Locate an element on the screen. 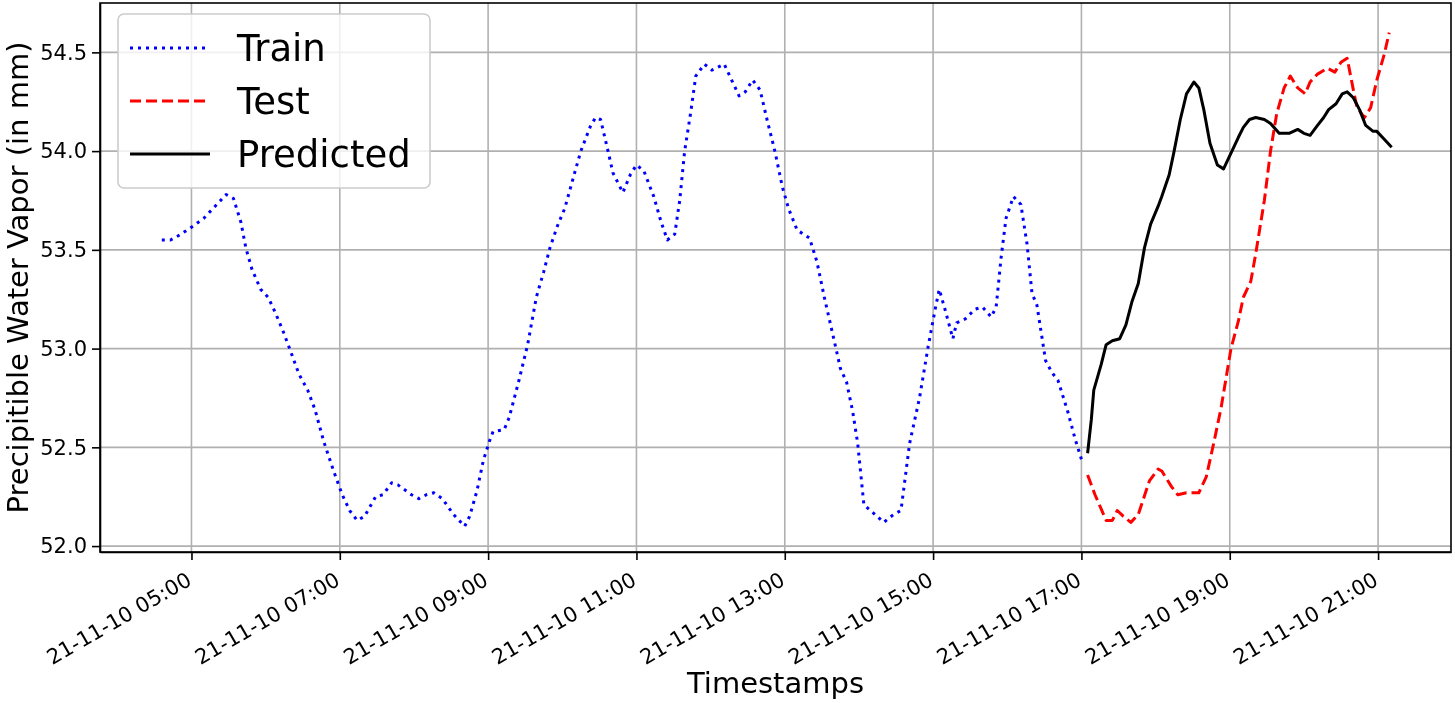  x-axis-title: Timestamps is located at coordinates (775, 683).